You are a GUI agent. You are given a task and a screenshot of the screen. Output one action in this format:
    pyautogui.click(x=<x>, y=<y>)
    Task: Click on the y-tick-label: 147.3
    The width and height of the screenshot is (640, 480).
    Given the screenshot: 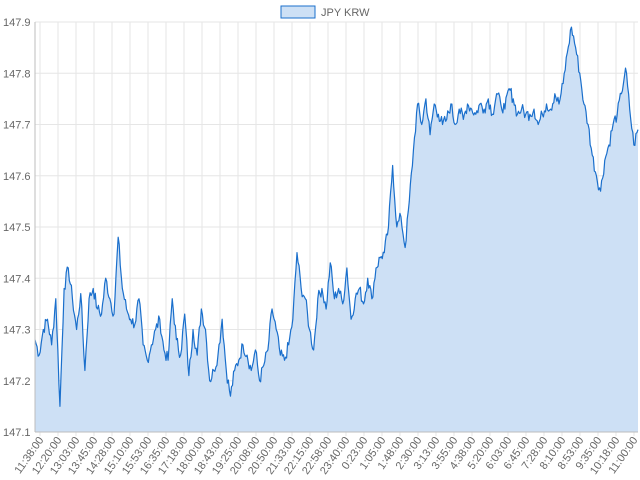 What is the action you would take?
    pyautogui.click(x=17, y=331)
    